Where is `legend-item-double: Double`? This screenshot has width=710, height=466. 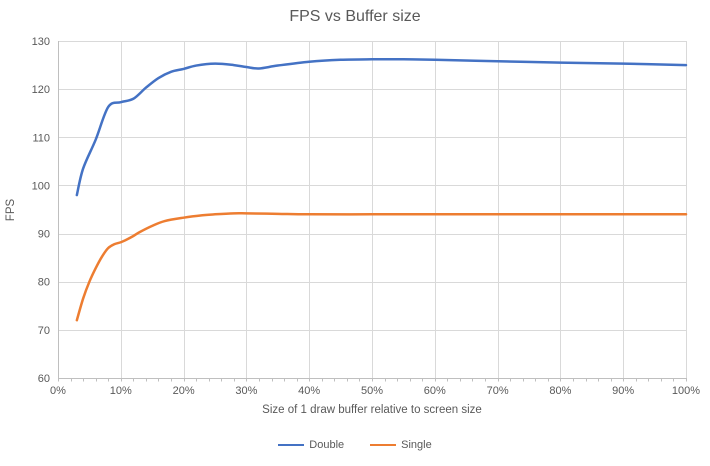
legend-item-double: Double is located at coordinates (311, 445).